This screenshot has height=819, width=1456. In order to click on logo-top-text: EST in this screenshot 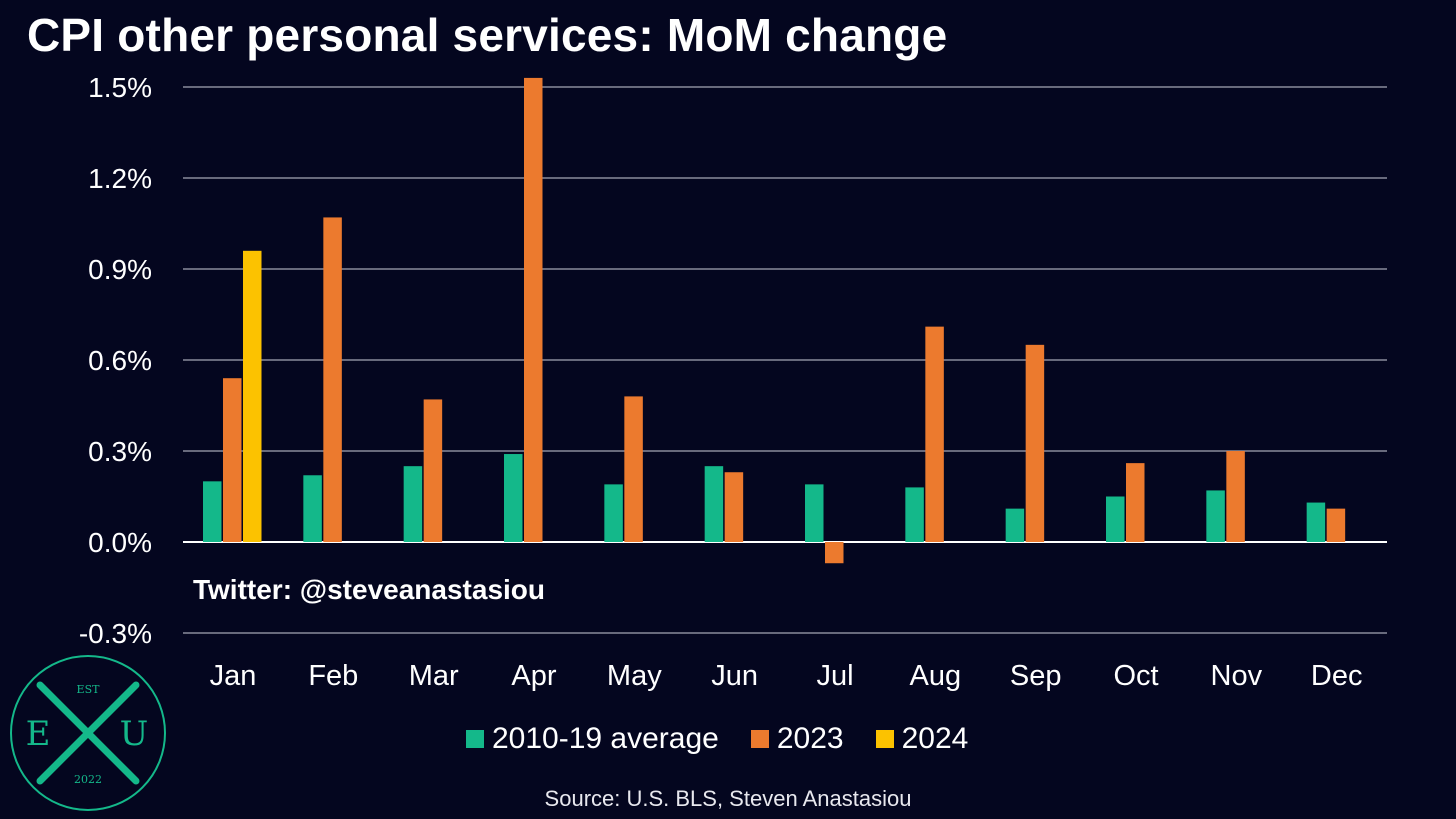, I will do `click(89, 689)`.